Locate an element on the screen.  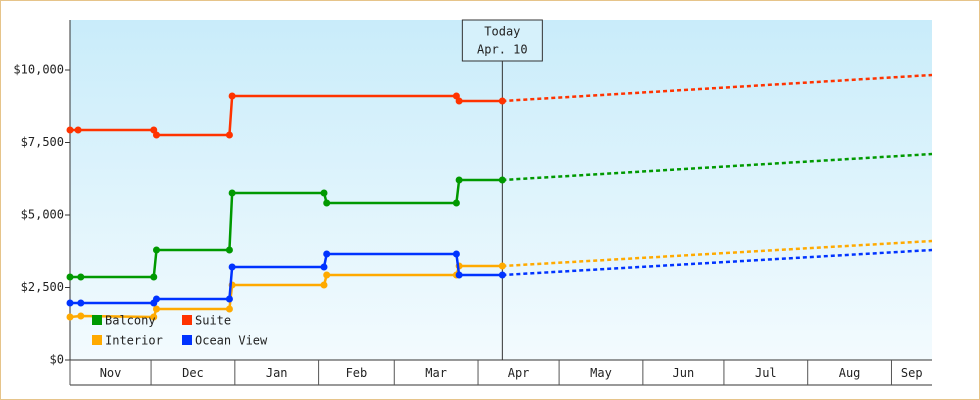
today-box is located at coordinates (502, 40).